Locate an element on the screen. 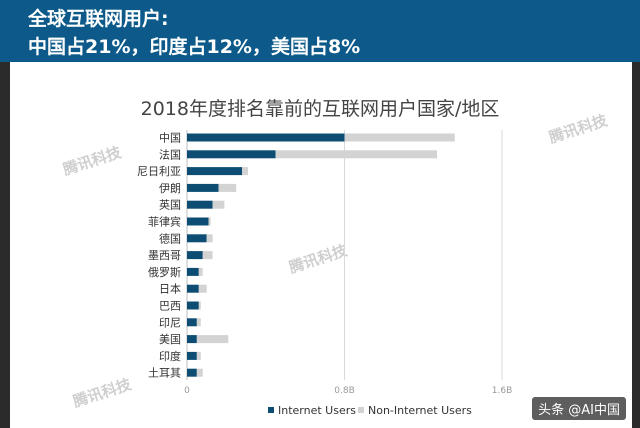 The width and height of the screenshot is (640, 428). header-banner: 全球互联网用户: 中国占21%，印度占12%，美国占8% is located at coordinates (320, 31).